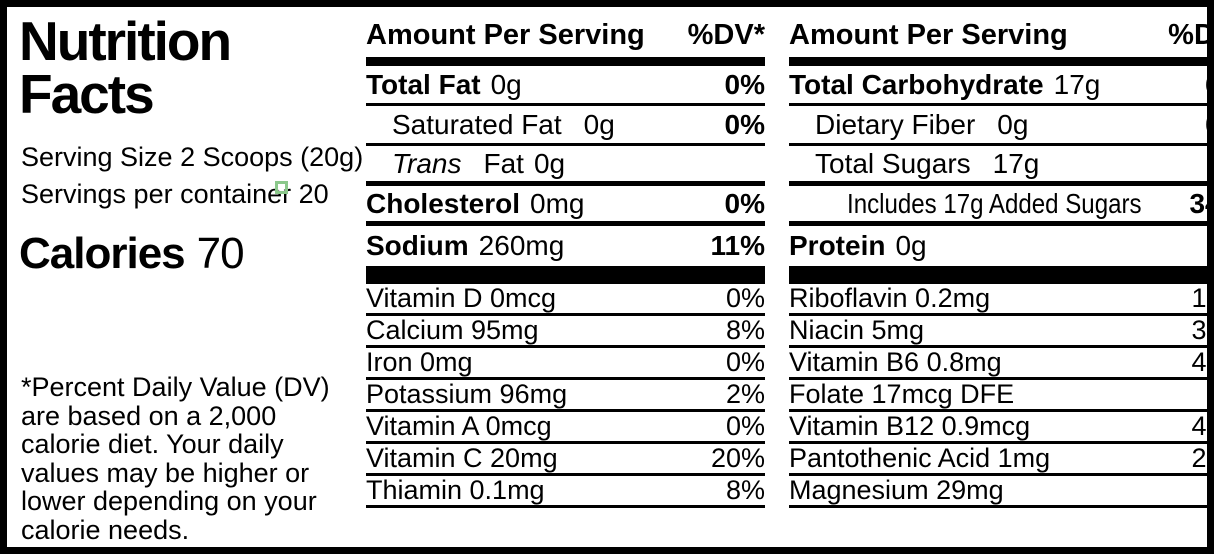 The image size is (1214, 554). I want to click on row-cholesterol: Cholesterol 0mg 0%, so click(565, 206).